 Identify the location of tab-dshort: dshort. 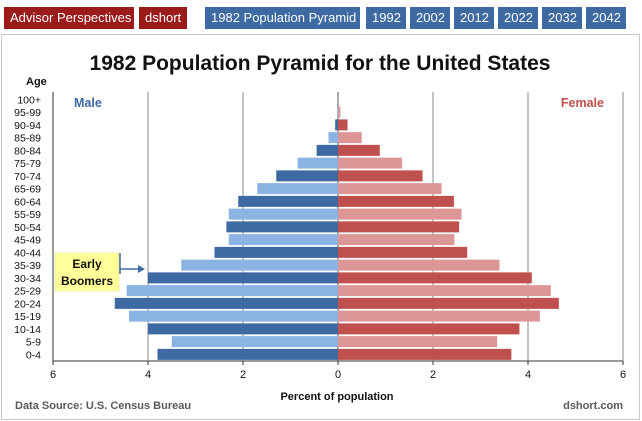
(163, 18).